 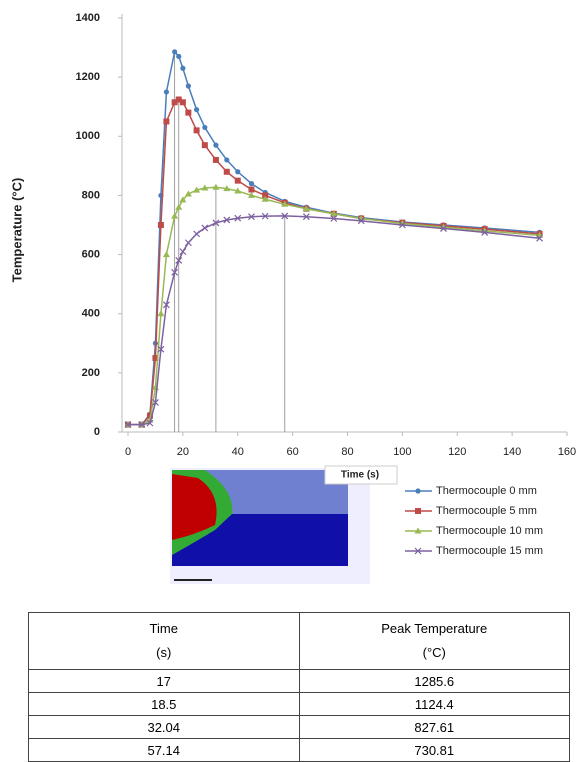 I want to click on table-row: 32.04 827.61, so click(x=299, y=727).